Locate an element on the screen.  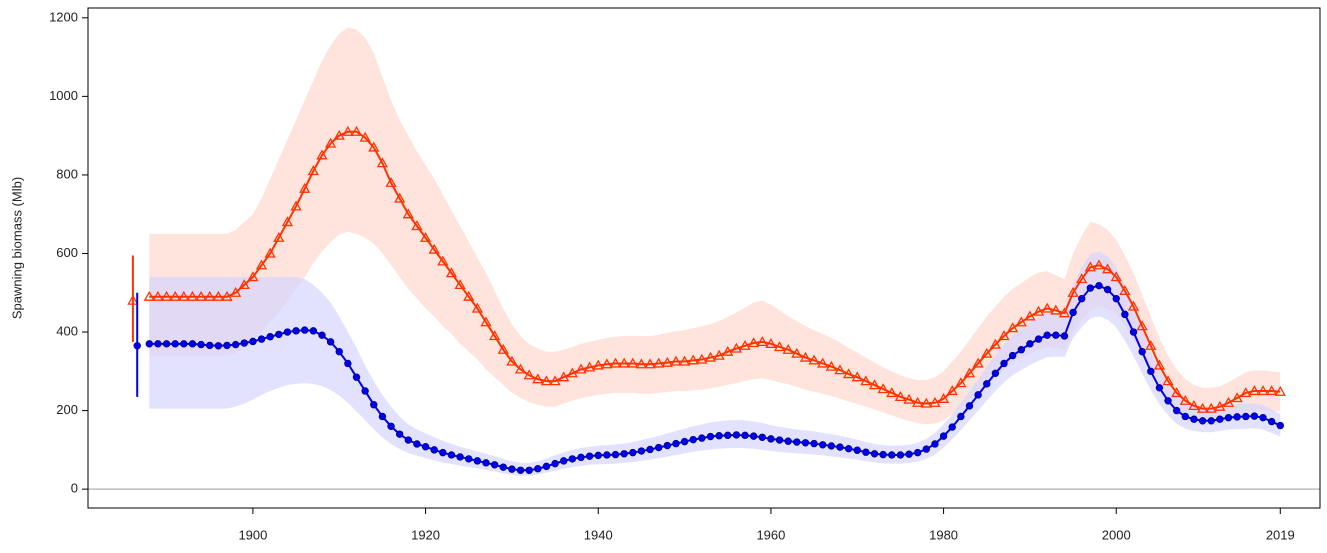
y-tick-label: 400 is located at coordinates (67, 330).